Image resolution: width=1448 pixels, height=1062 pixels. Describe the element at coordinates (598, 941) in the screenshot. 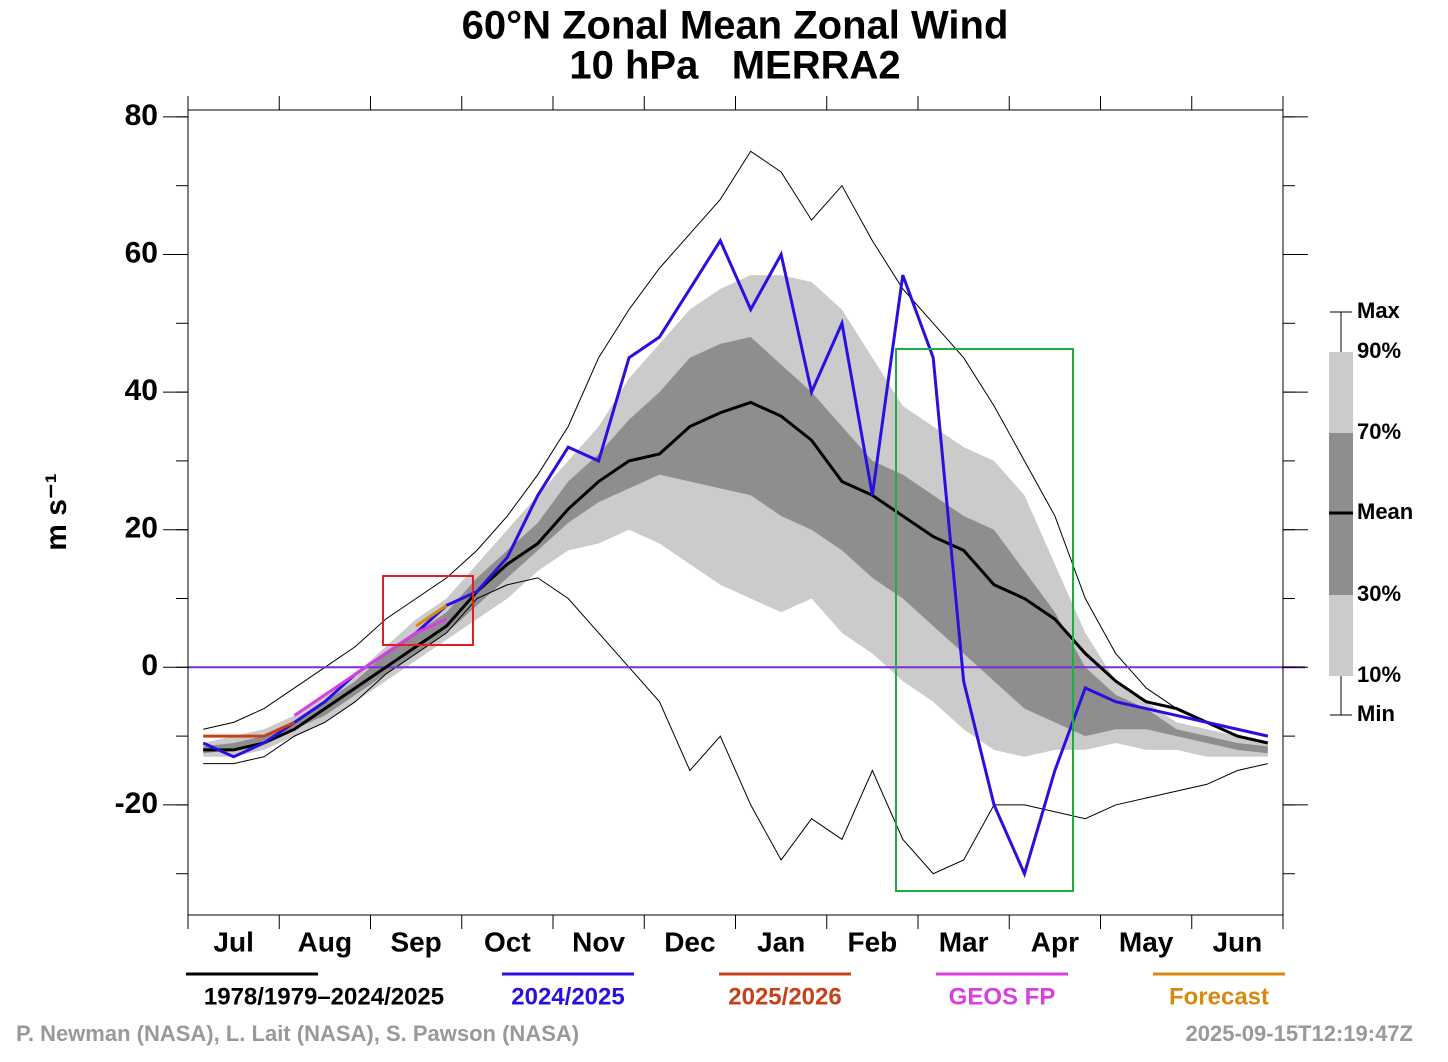

I see `x-tick-label: Nov` at that location.